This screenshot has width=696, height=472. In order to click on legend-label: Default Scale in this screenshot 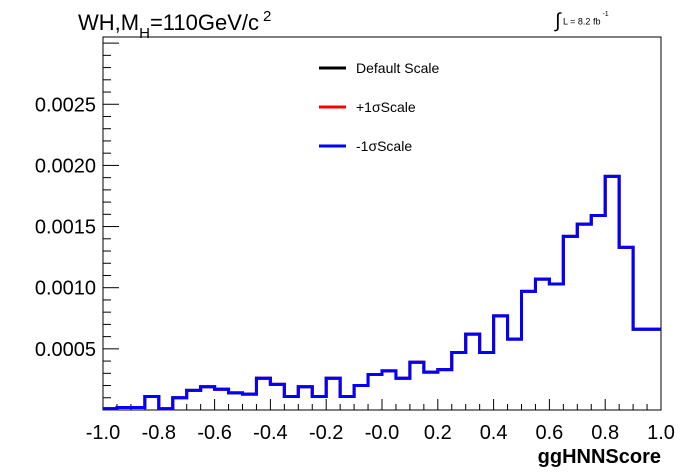, I will do `click(397, 68)`.